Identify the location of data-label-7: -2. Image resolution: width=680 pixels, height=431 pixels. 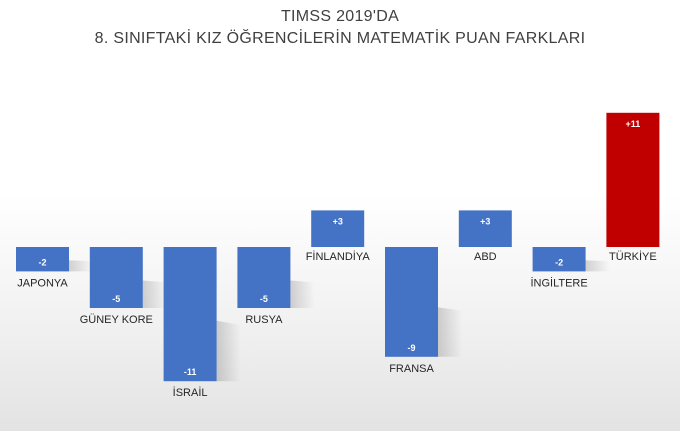
(559, 262).